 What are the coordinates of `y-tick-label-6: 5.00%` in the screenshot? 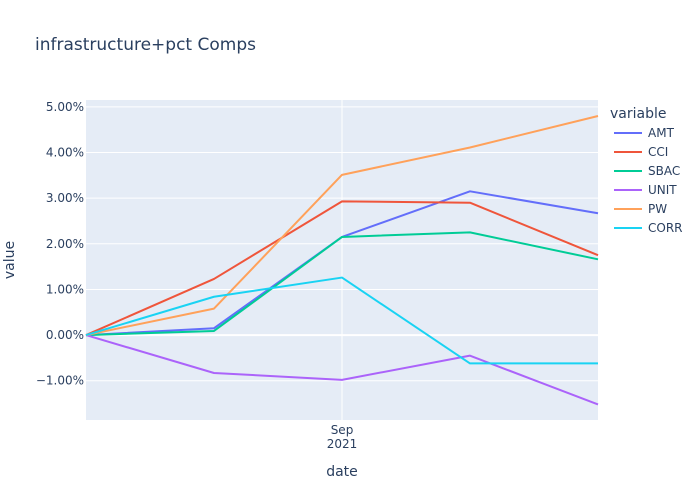 It's located at (65, 107).